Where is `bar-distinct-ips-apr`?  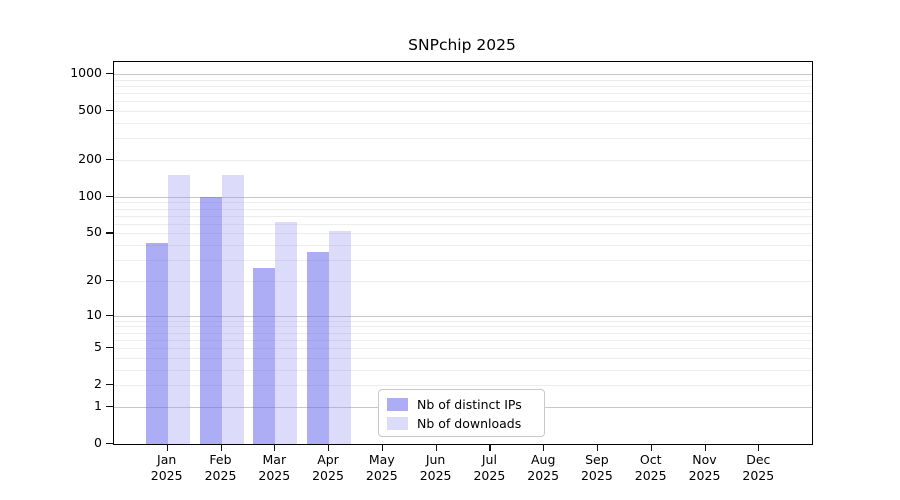 bar-distinct-ips-apr is located at coordinates (318, 348).